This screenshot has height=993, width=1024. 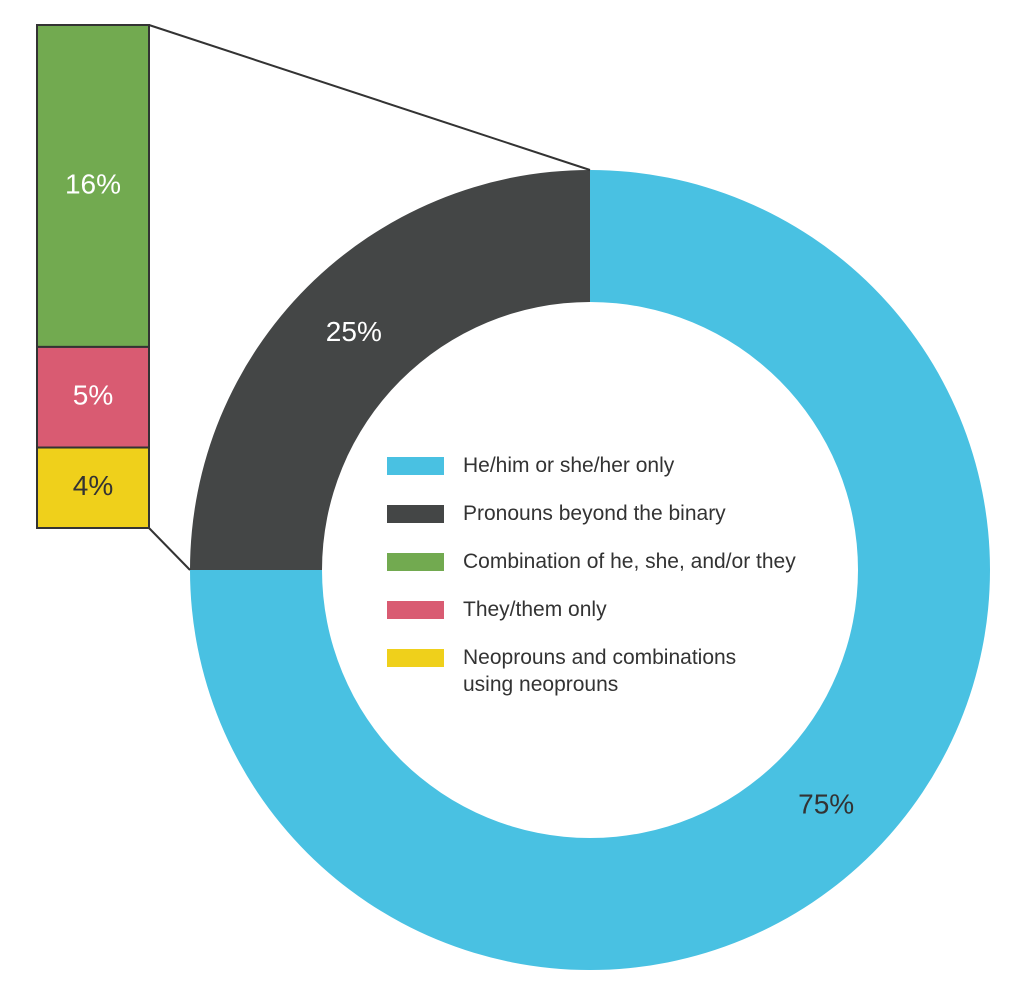 What do you see at coordinates (629, 561) in the screenshot?
I see `legend-label: Combination of he, she, and/or they` at bounding box center [629, 561].